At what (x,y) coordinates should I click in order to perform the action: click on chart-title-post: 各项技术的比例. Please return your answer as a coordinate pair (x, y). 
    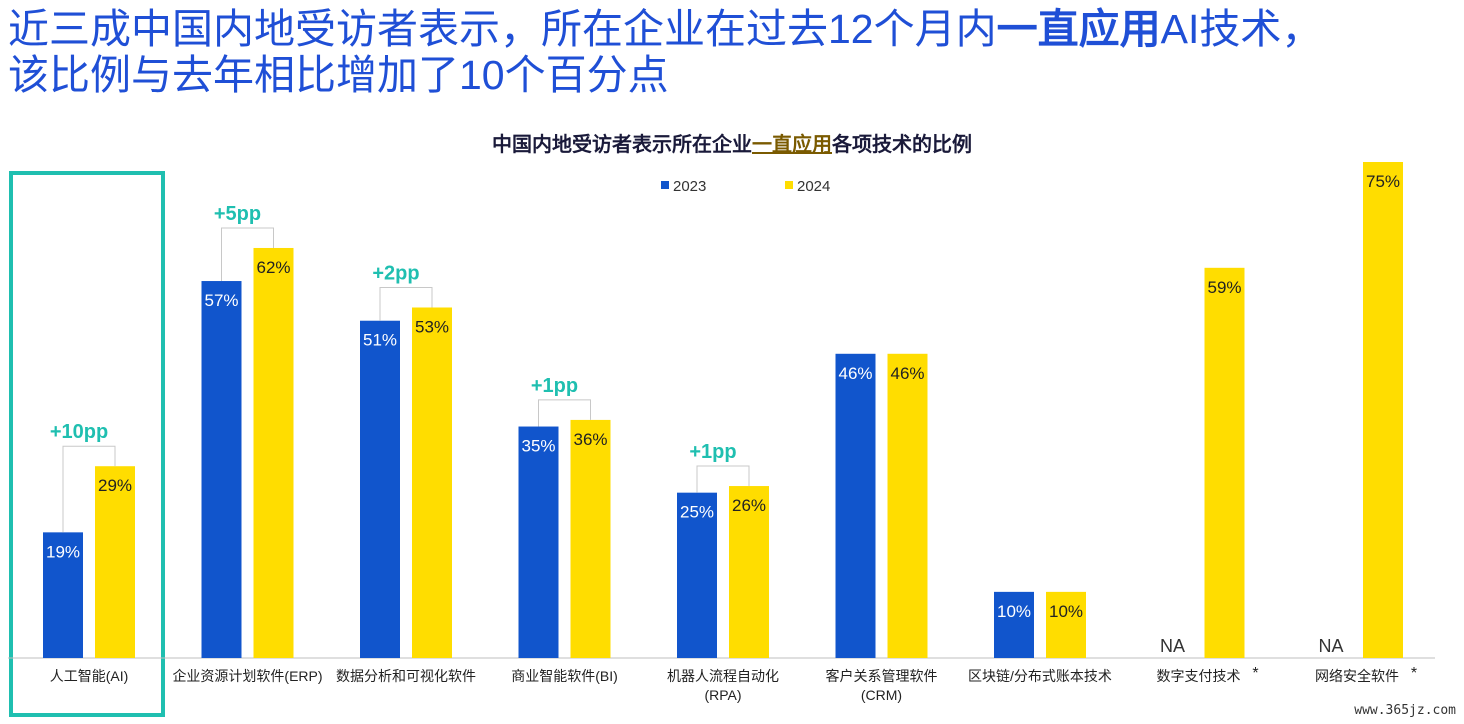
    Looking at the image, I should click on (902, 145).